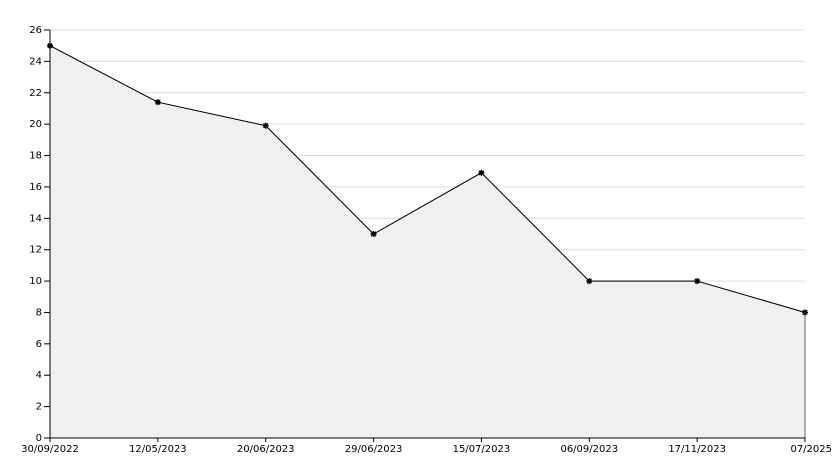  What do you see at coordinates (35, 218) in the screenshot?
I see `y-tick-label: 14` at bounding box center [35, 218].